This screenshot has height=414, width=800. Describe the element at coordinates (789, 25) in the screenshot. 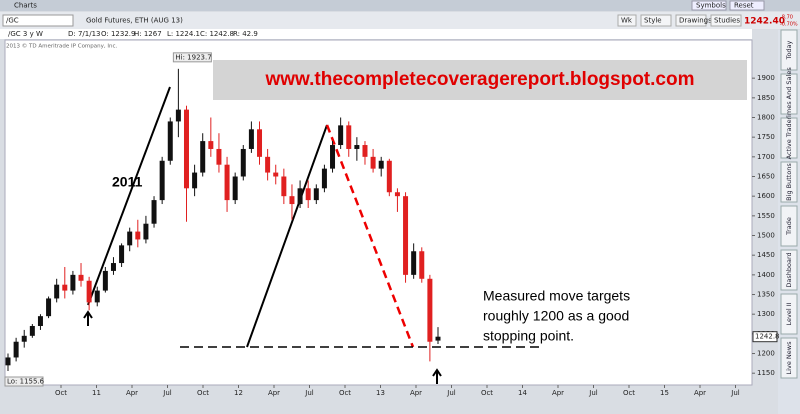

I see `change-pct: -0.70%` at that location.